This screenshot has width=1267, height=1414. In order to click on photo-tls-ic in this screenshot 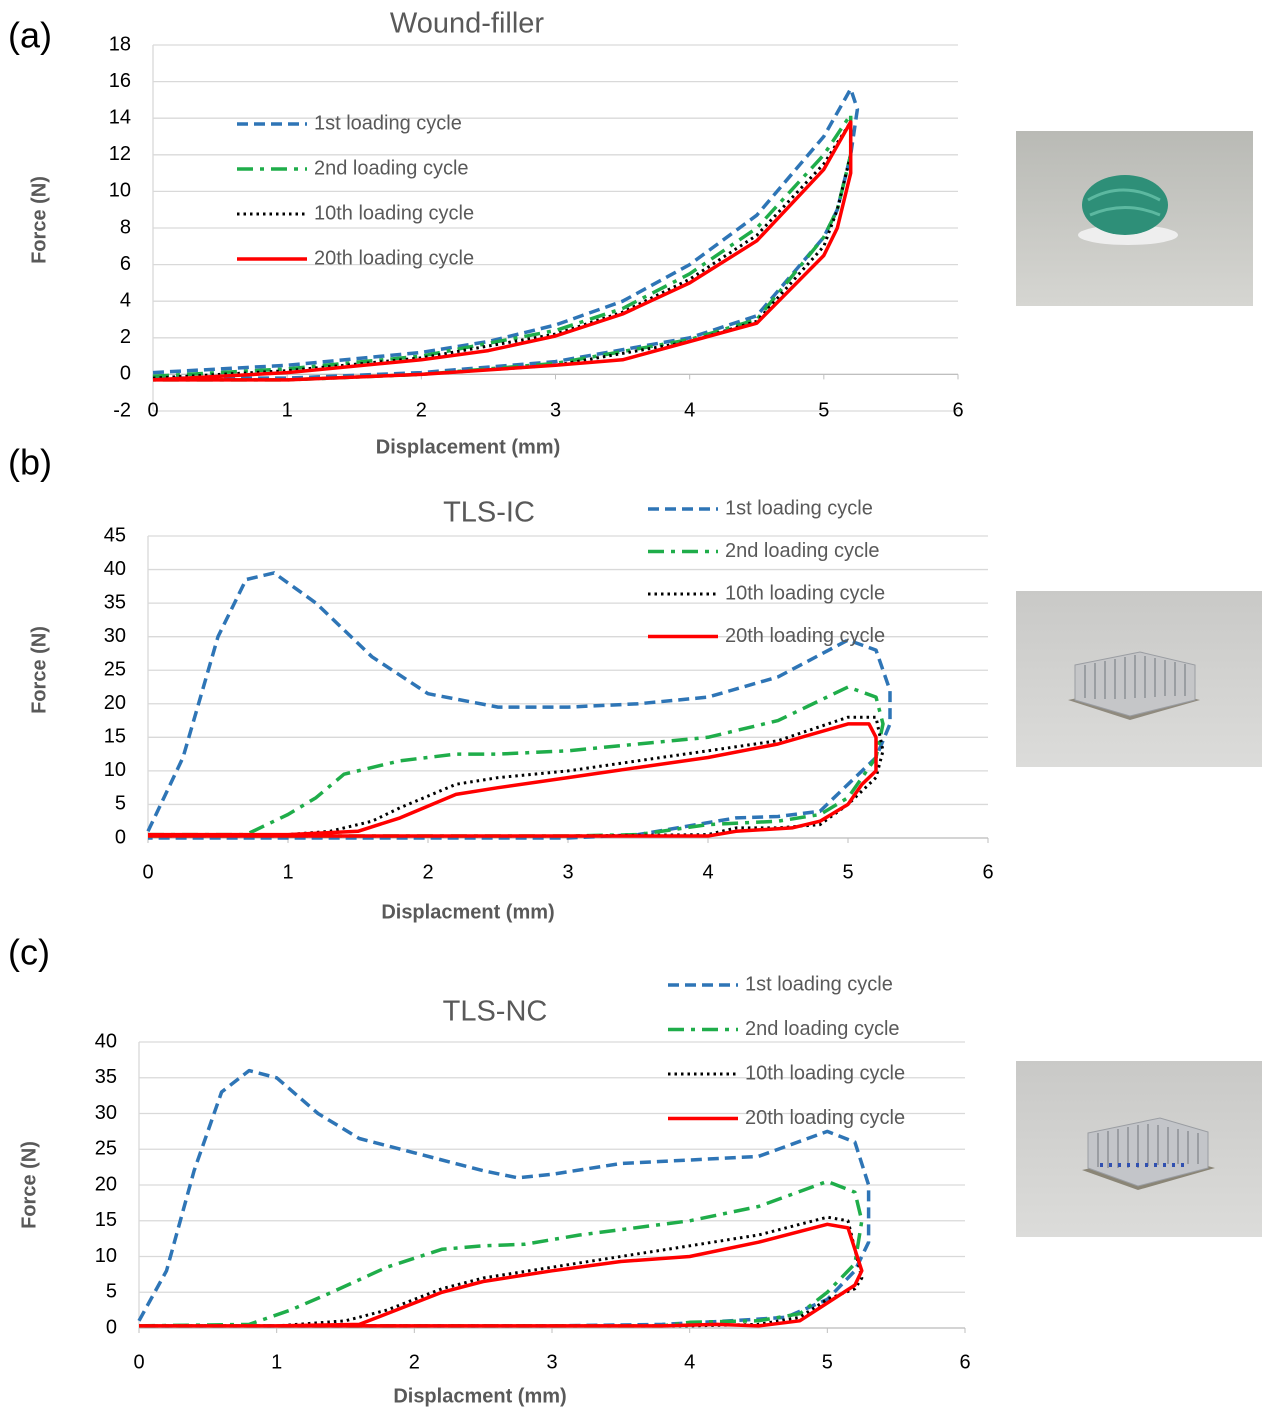, I will do `click(1139, 679)`.